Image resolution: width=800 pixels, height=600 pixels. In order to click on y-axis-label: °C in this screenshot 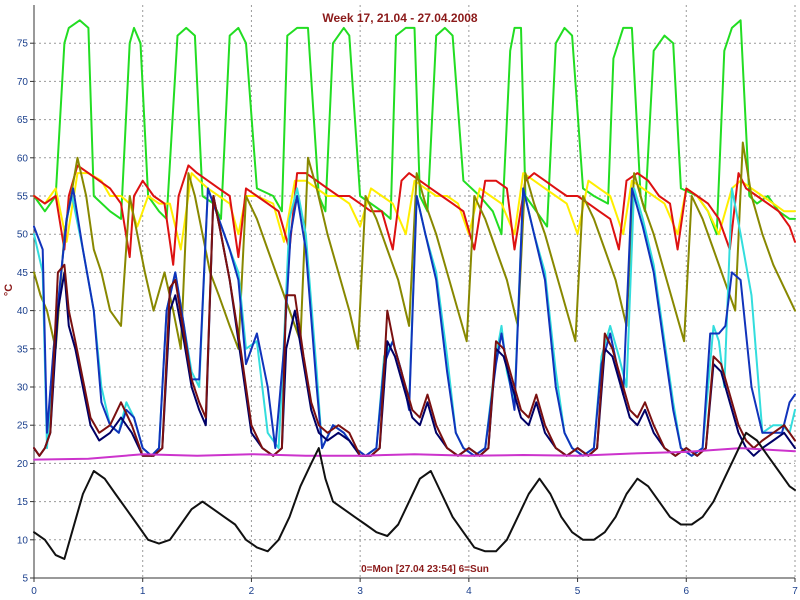, I will do `click(9, 290)`.